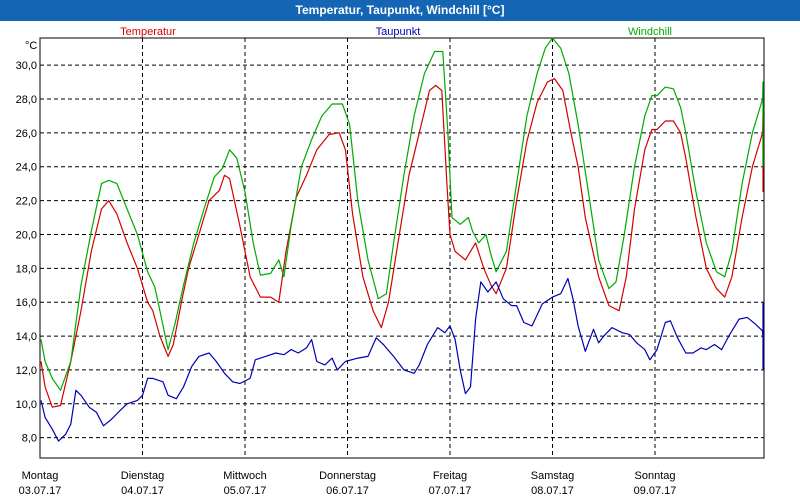 This screenshot has height=500, width=800. What do you see at coordinates (26, 303) in the screenshot?
I see `y-tick-label: 16,0` at bounding box center [26, 303].